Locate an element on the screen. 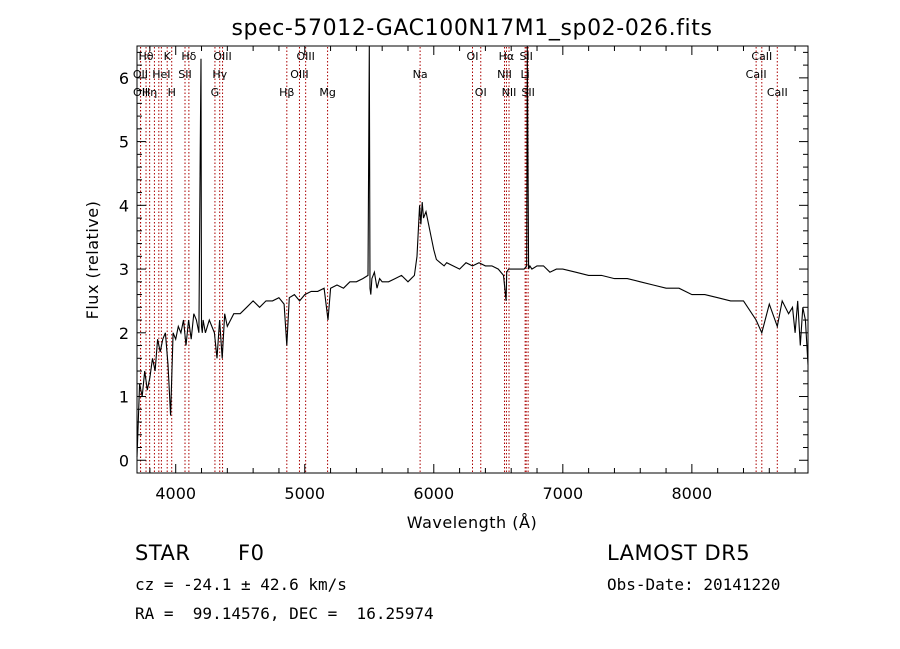  line-label: Li is located at coordinates (525, 74).